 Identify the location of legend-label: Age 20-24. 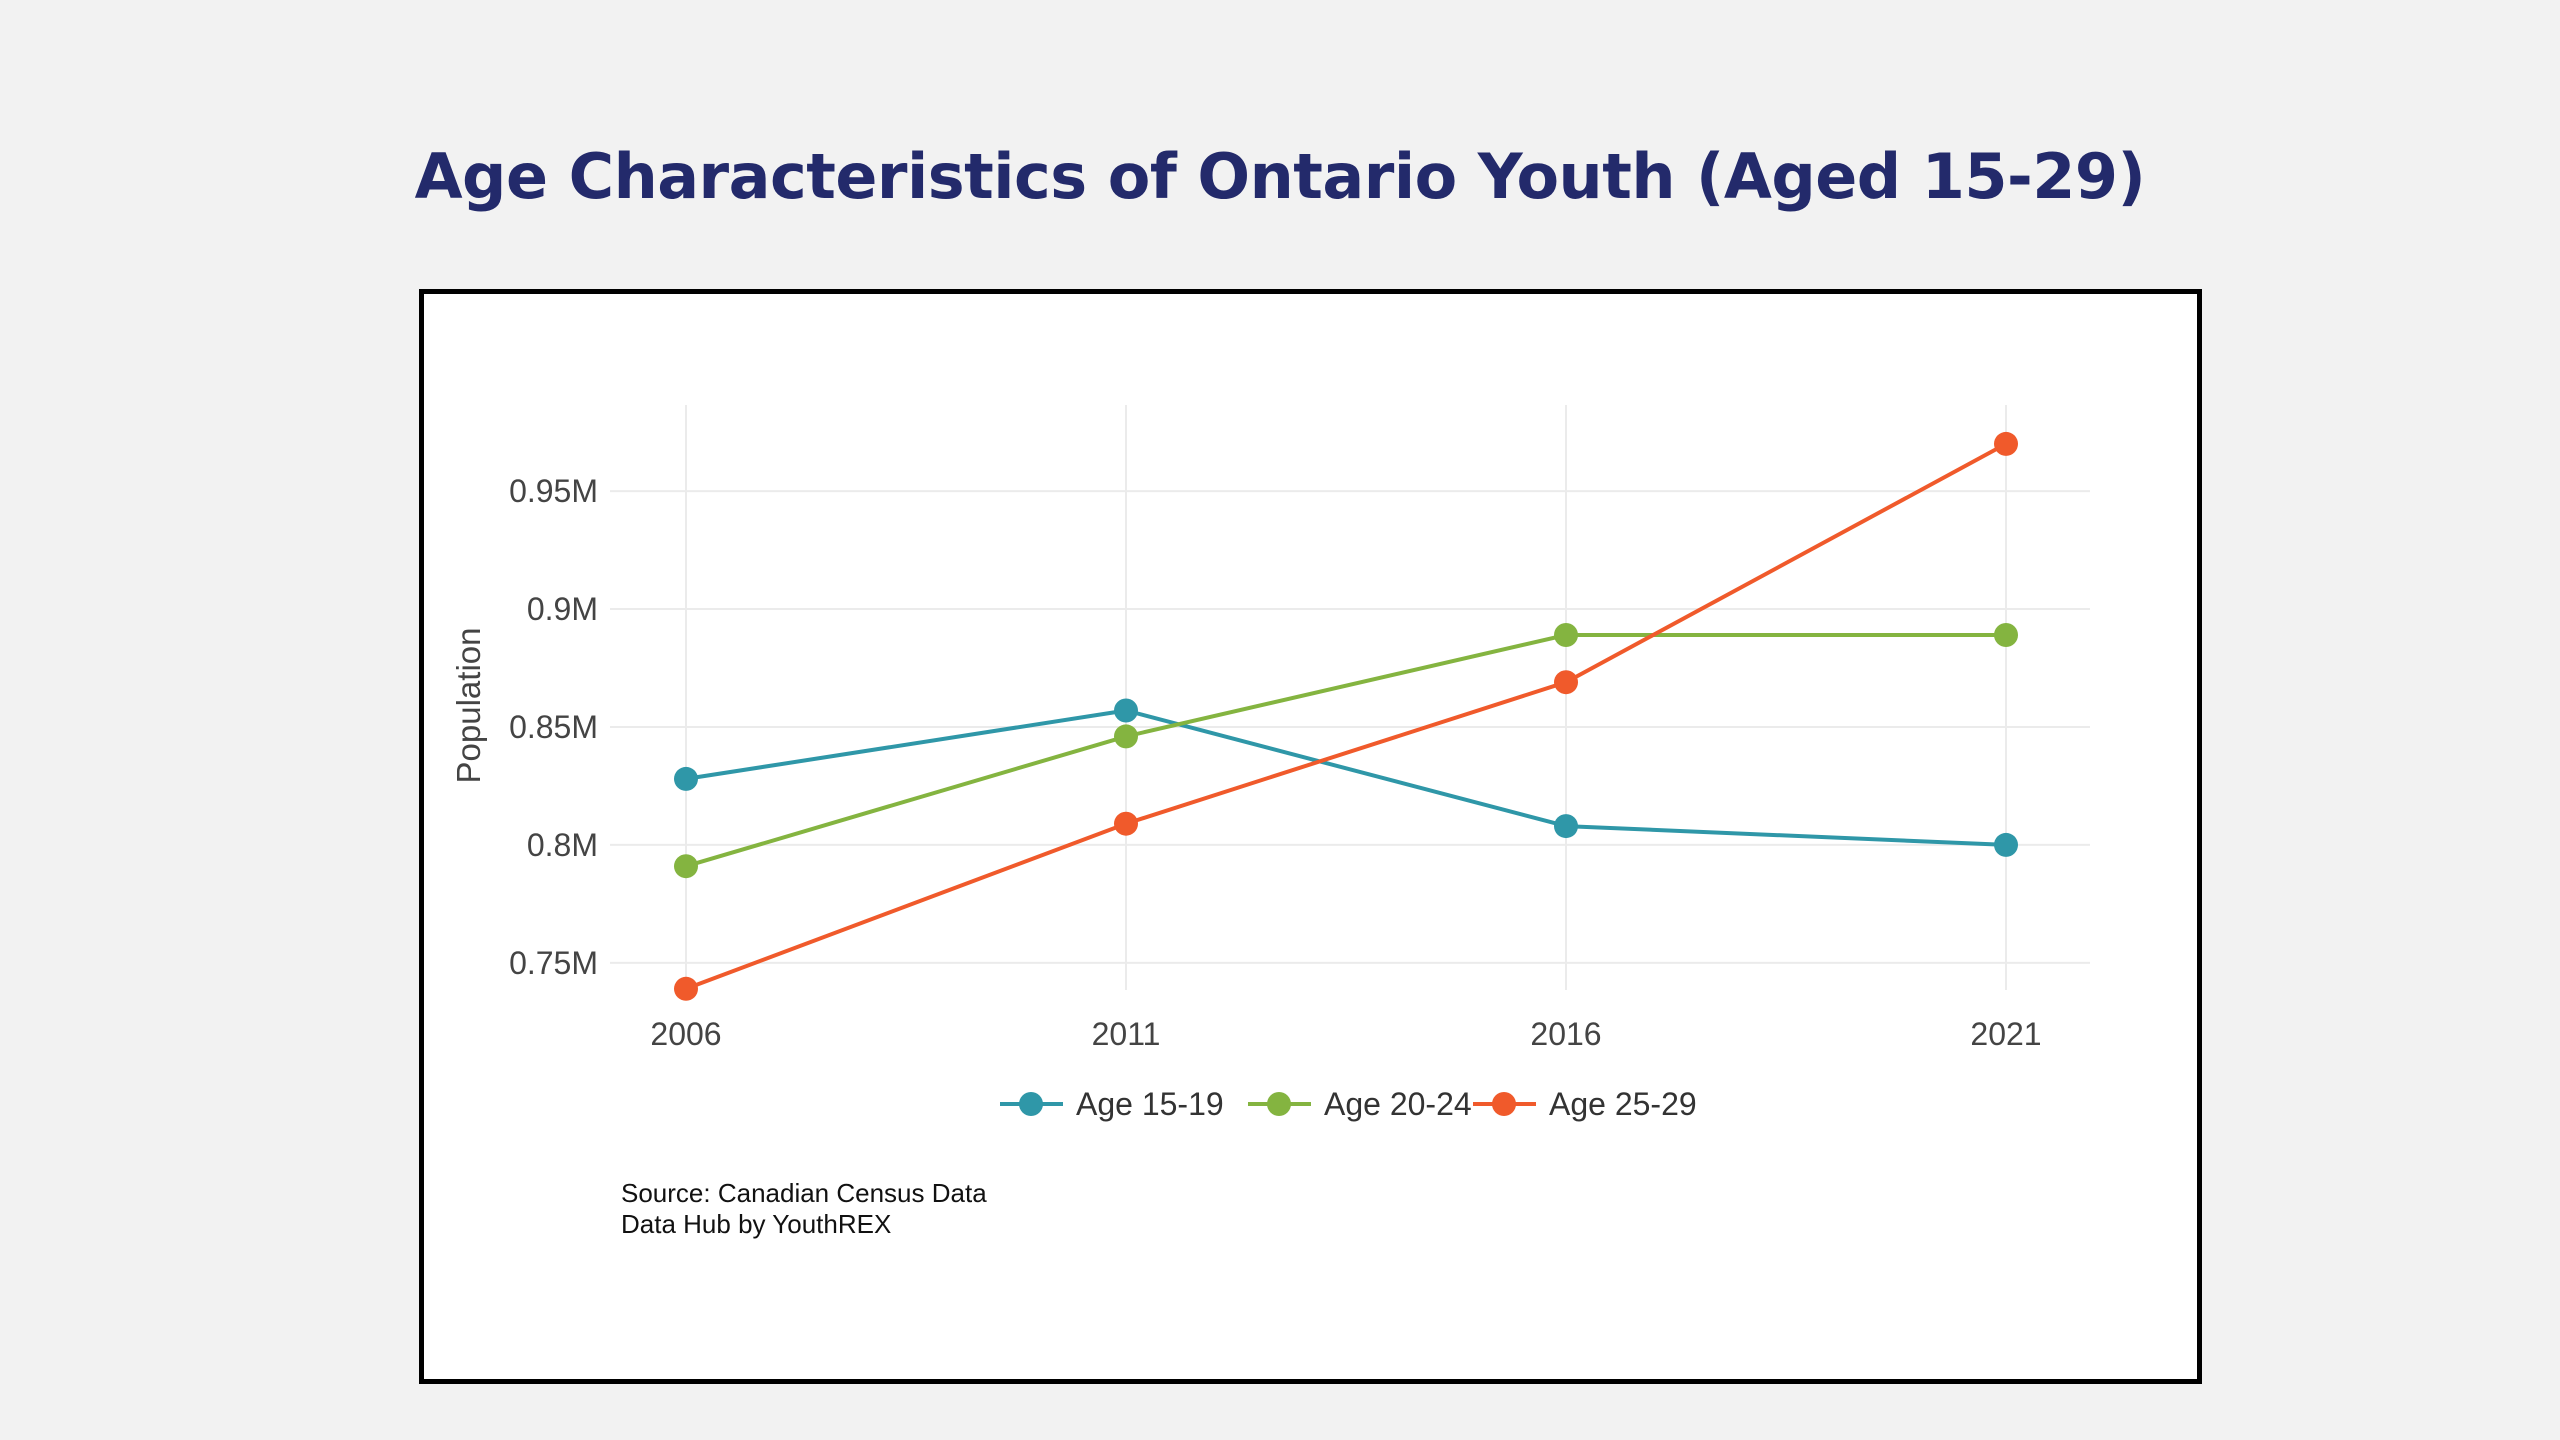
(1398, 1104).